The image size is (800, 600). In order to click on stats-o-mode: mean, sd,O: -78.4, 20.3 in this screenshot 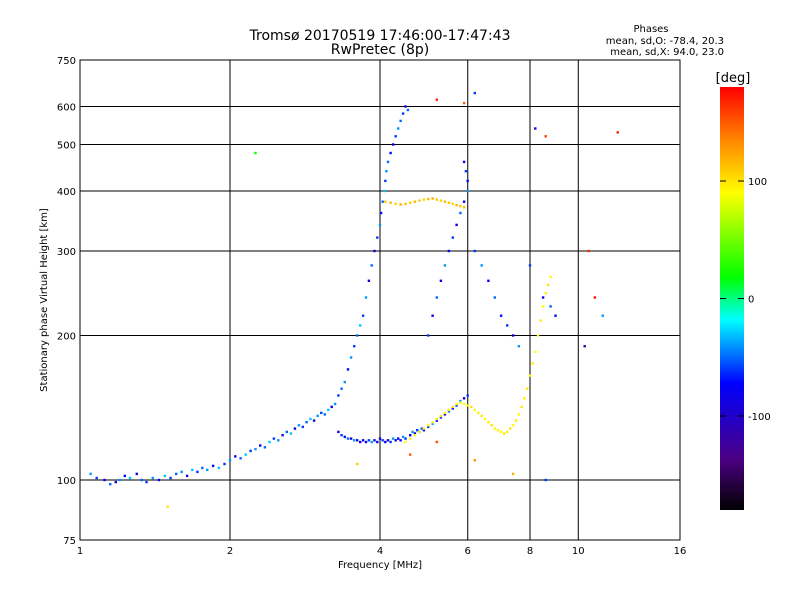, I will do `click(665, 41)`.